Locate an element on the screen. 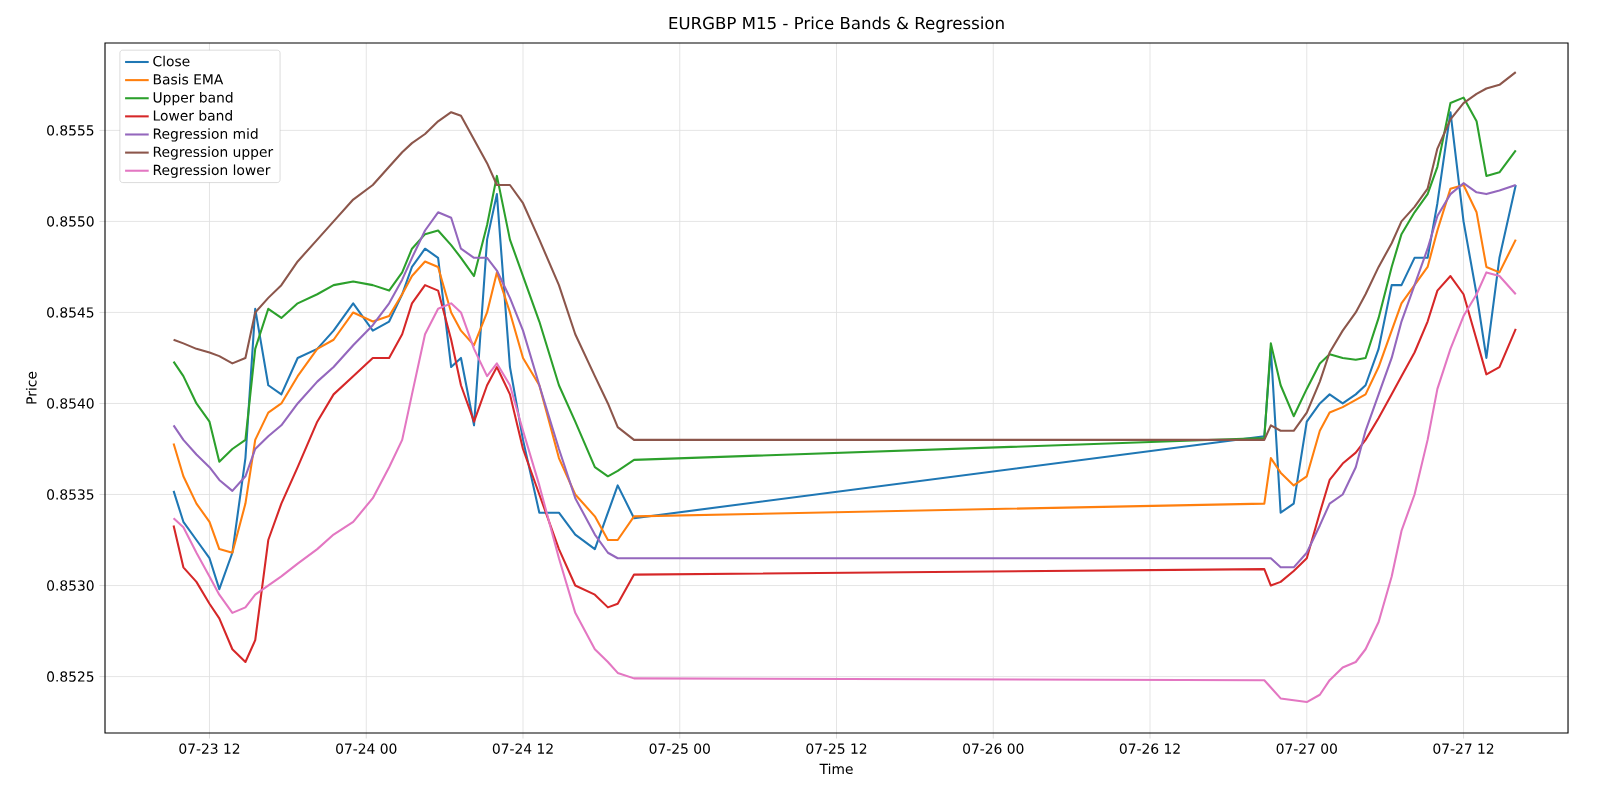 The height and width of the screenshot is (800, 1600). legend-label: Lower band is located at coordinates (192, 115).